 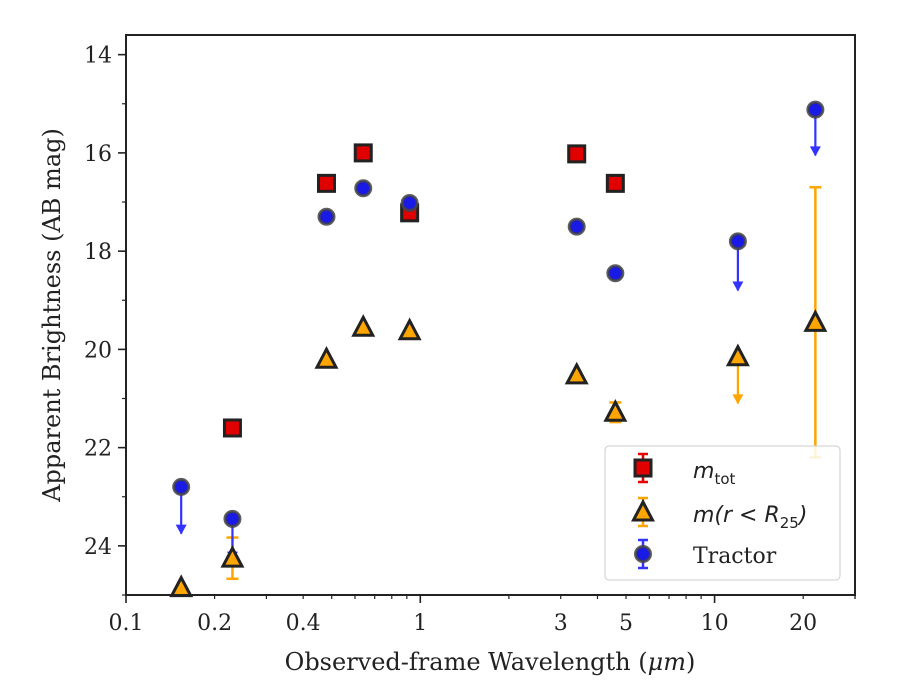 What do you see at coordinates (803, 623) in the screenshot?
I see `x-tick-label: 20` at bounding box center [803, 623].